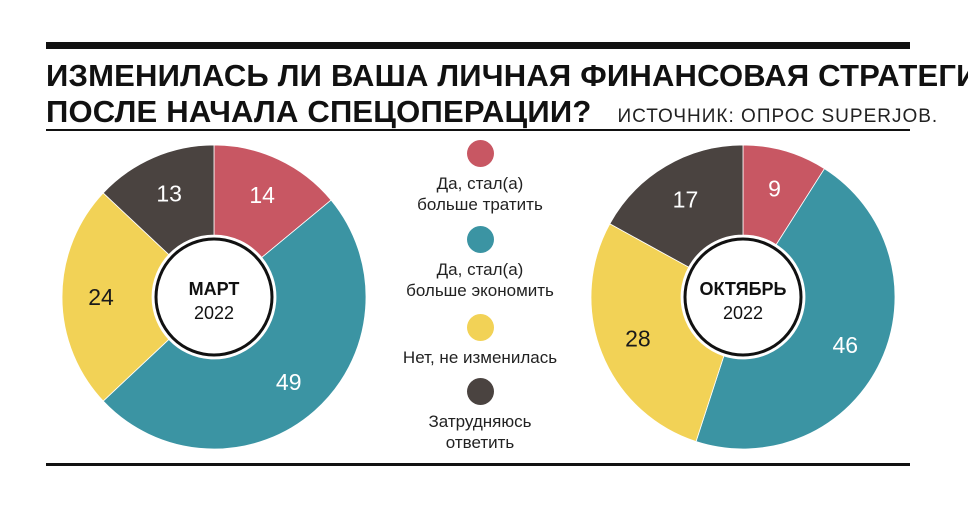 This screenshot has width=968, height=525. I want to click on title-divider, so click(478, 130).